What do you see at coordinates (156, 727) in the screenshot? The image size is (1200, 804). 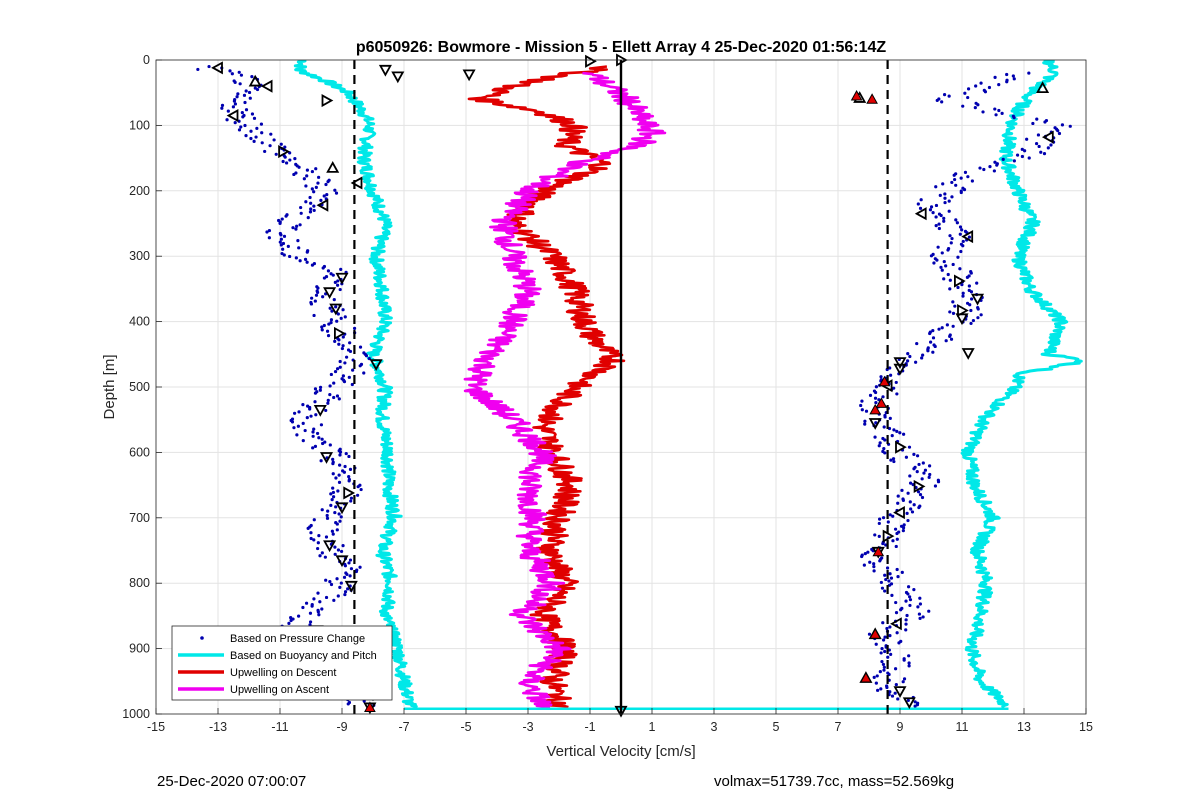 I see `x-tick-label: -15` at bounding box center [156, 727].